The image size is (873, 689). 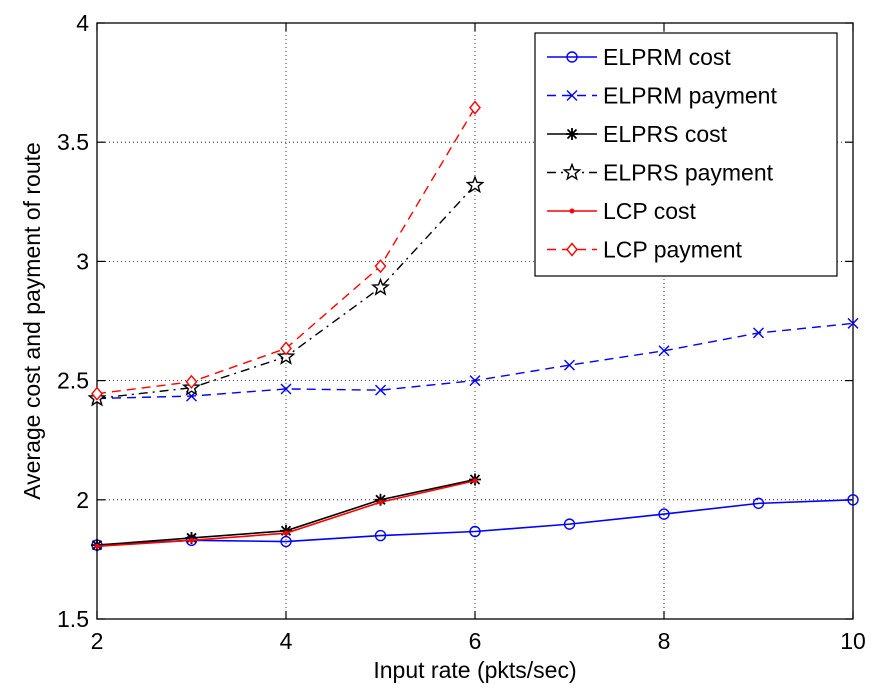 I want to click on x-tick-label: 2, so click(x=97, y=641).